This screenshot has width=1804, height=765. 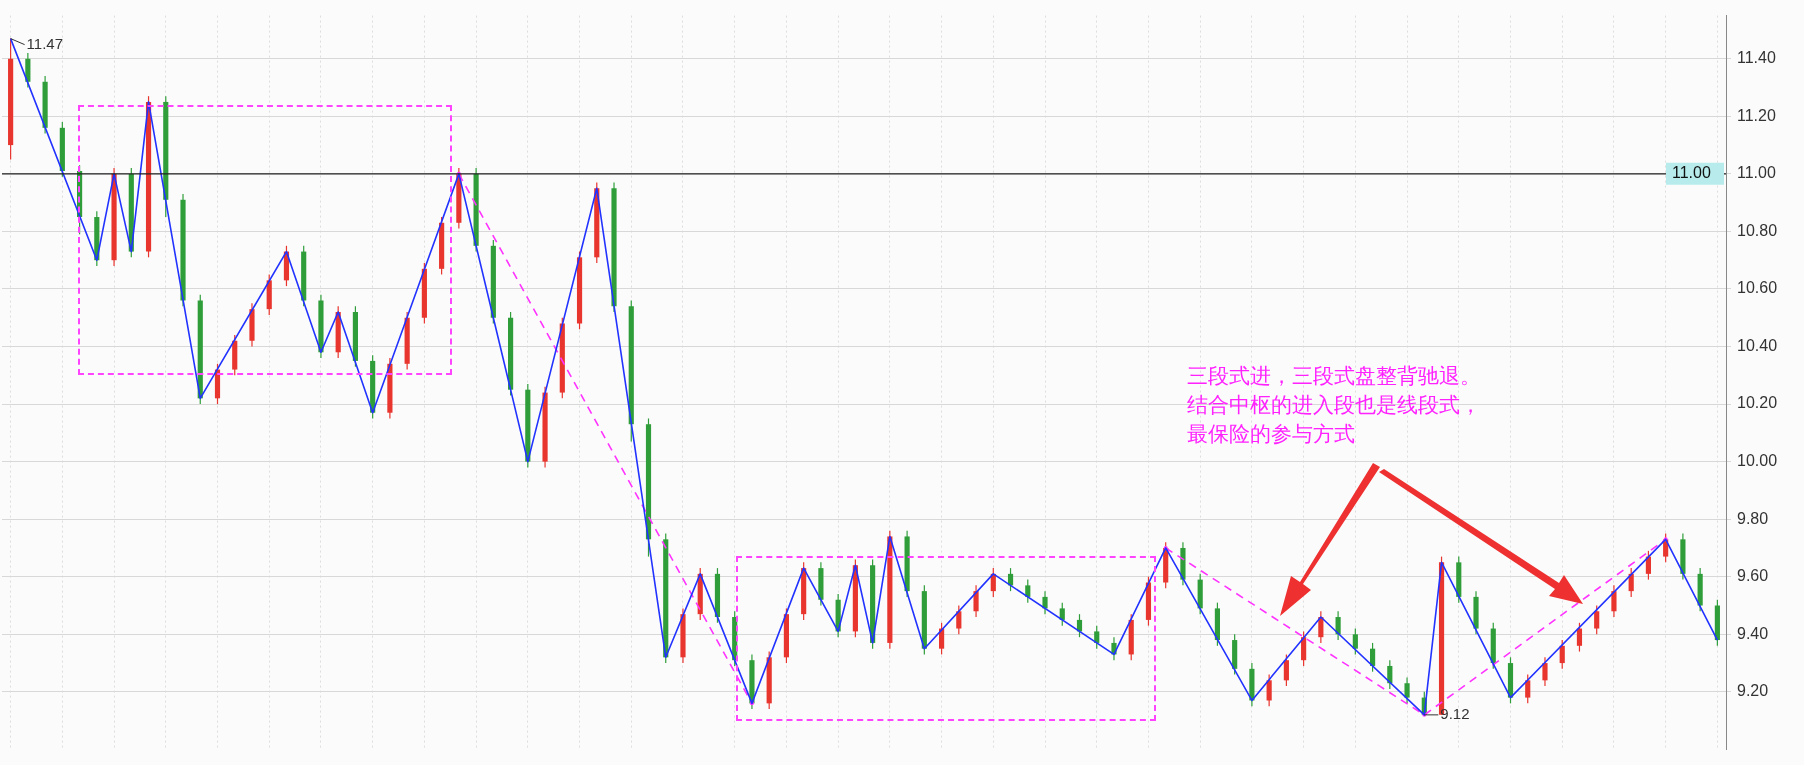 I want to click on annotation: 11.47, so click(x=45, y=43).